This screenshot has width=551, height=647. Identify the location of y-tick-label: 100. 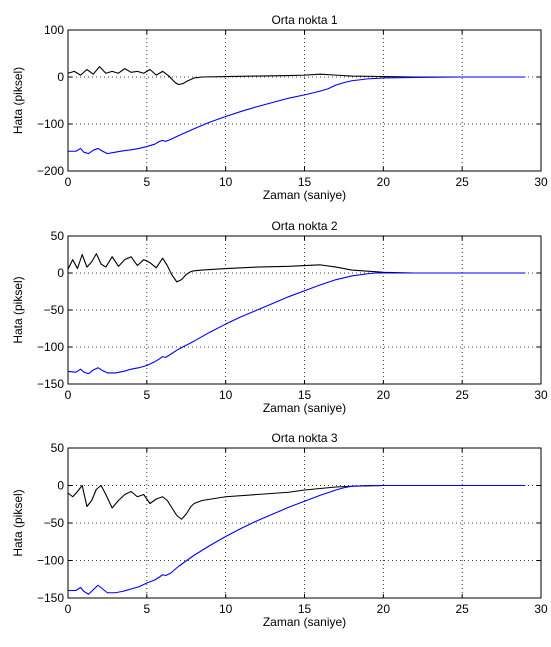
(54, 30).